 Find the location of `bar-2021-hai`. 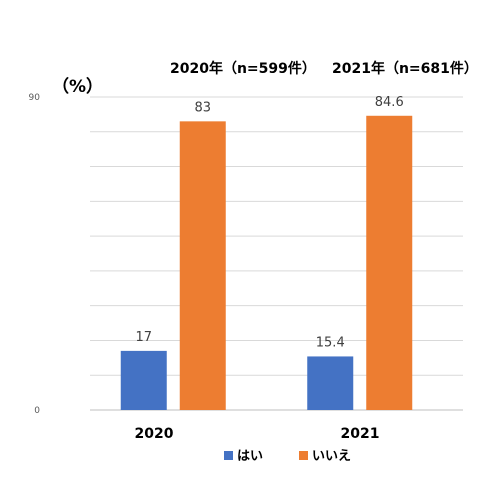

bar-2021-hai is located at coordinates (330, 383).